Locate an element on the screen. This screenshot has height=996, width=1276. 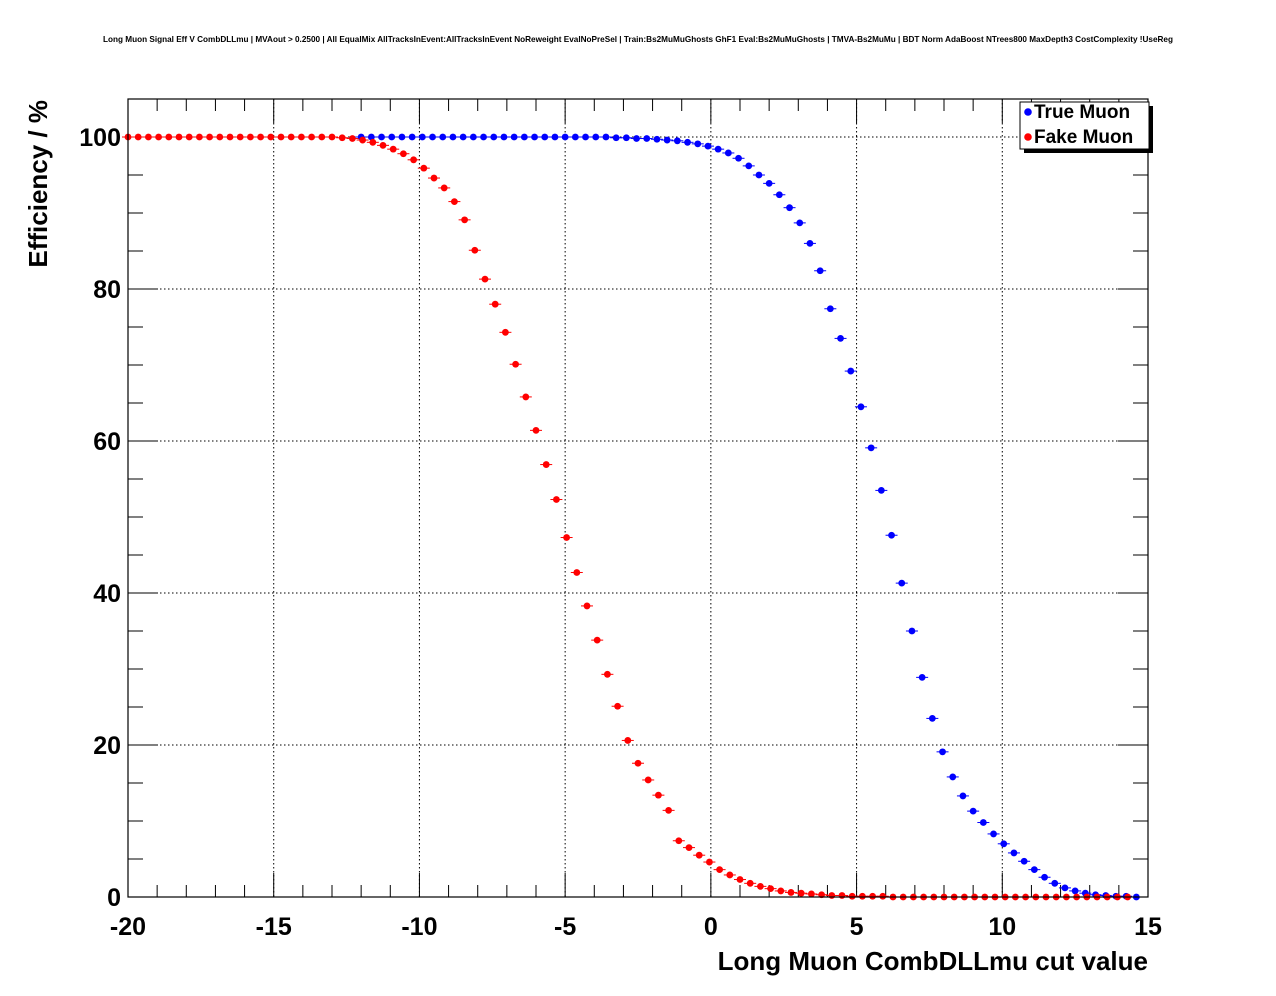
legend-label: Fake Muon is located at coordinates (1083, 137).